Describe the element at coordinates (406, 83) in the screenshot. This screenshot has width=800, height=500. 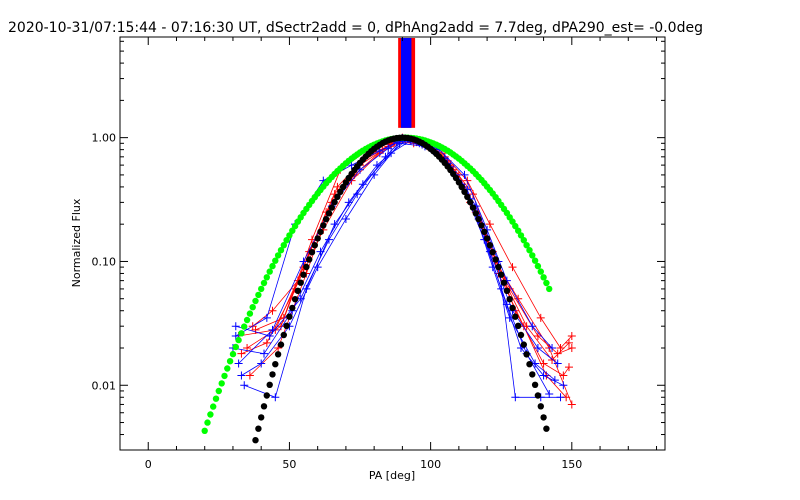
I see `blue-bar` at that location.